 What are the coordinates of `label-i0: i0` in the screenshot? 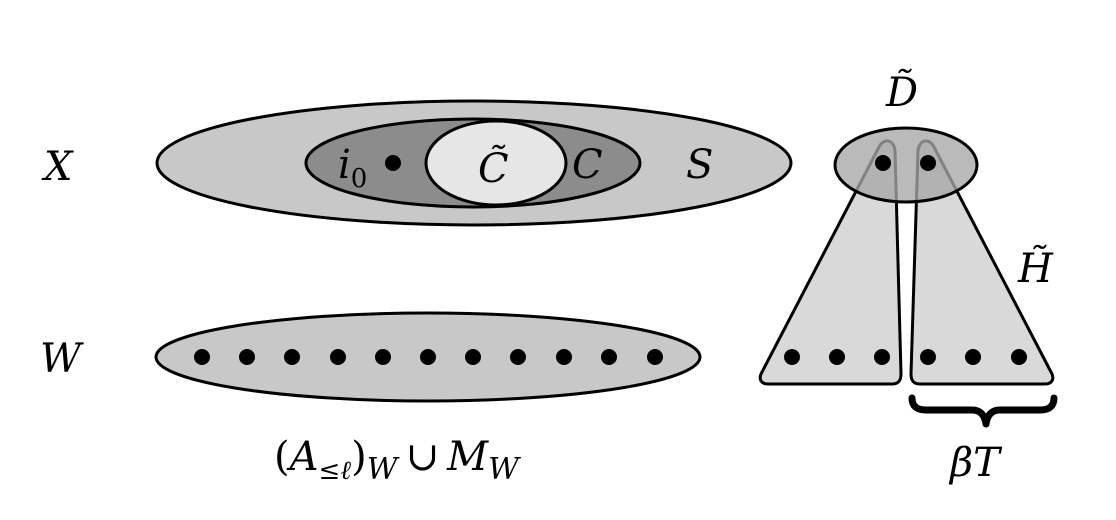 It's located at (352, 168).